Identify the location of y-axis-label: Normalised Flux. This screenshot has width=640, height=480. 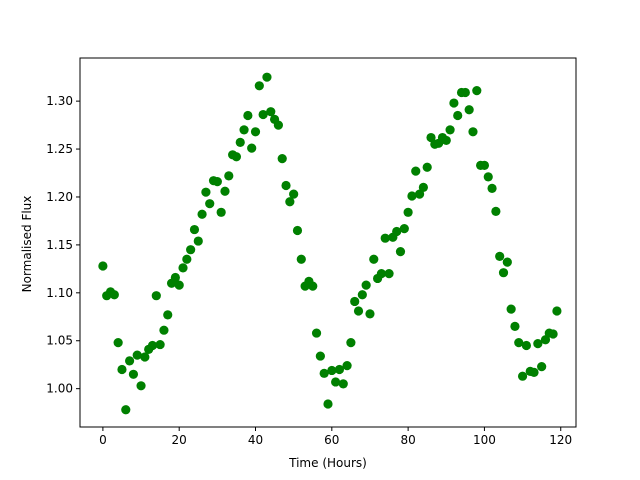
(27, 244).